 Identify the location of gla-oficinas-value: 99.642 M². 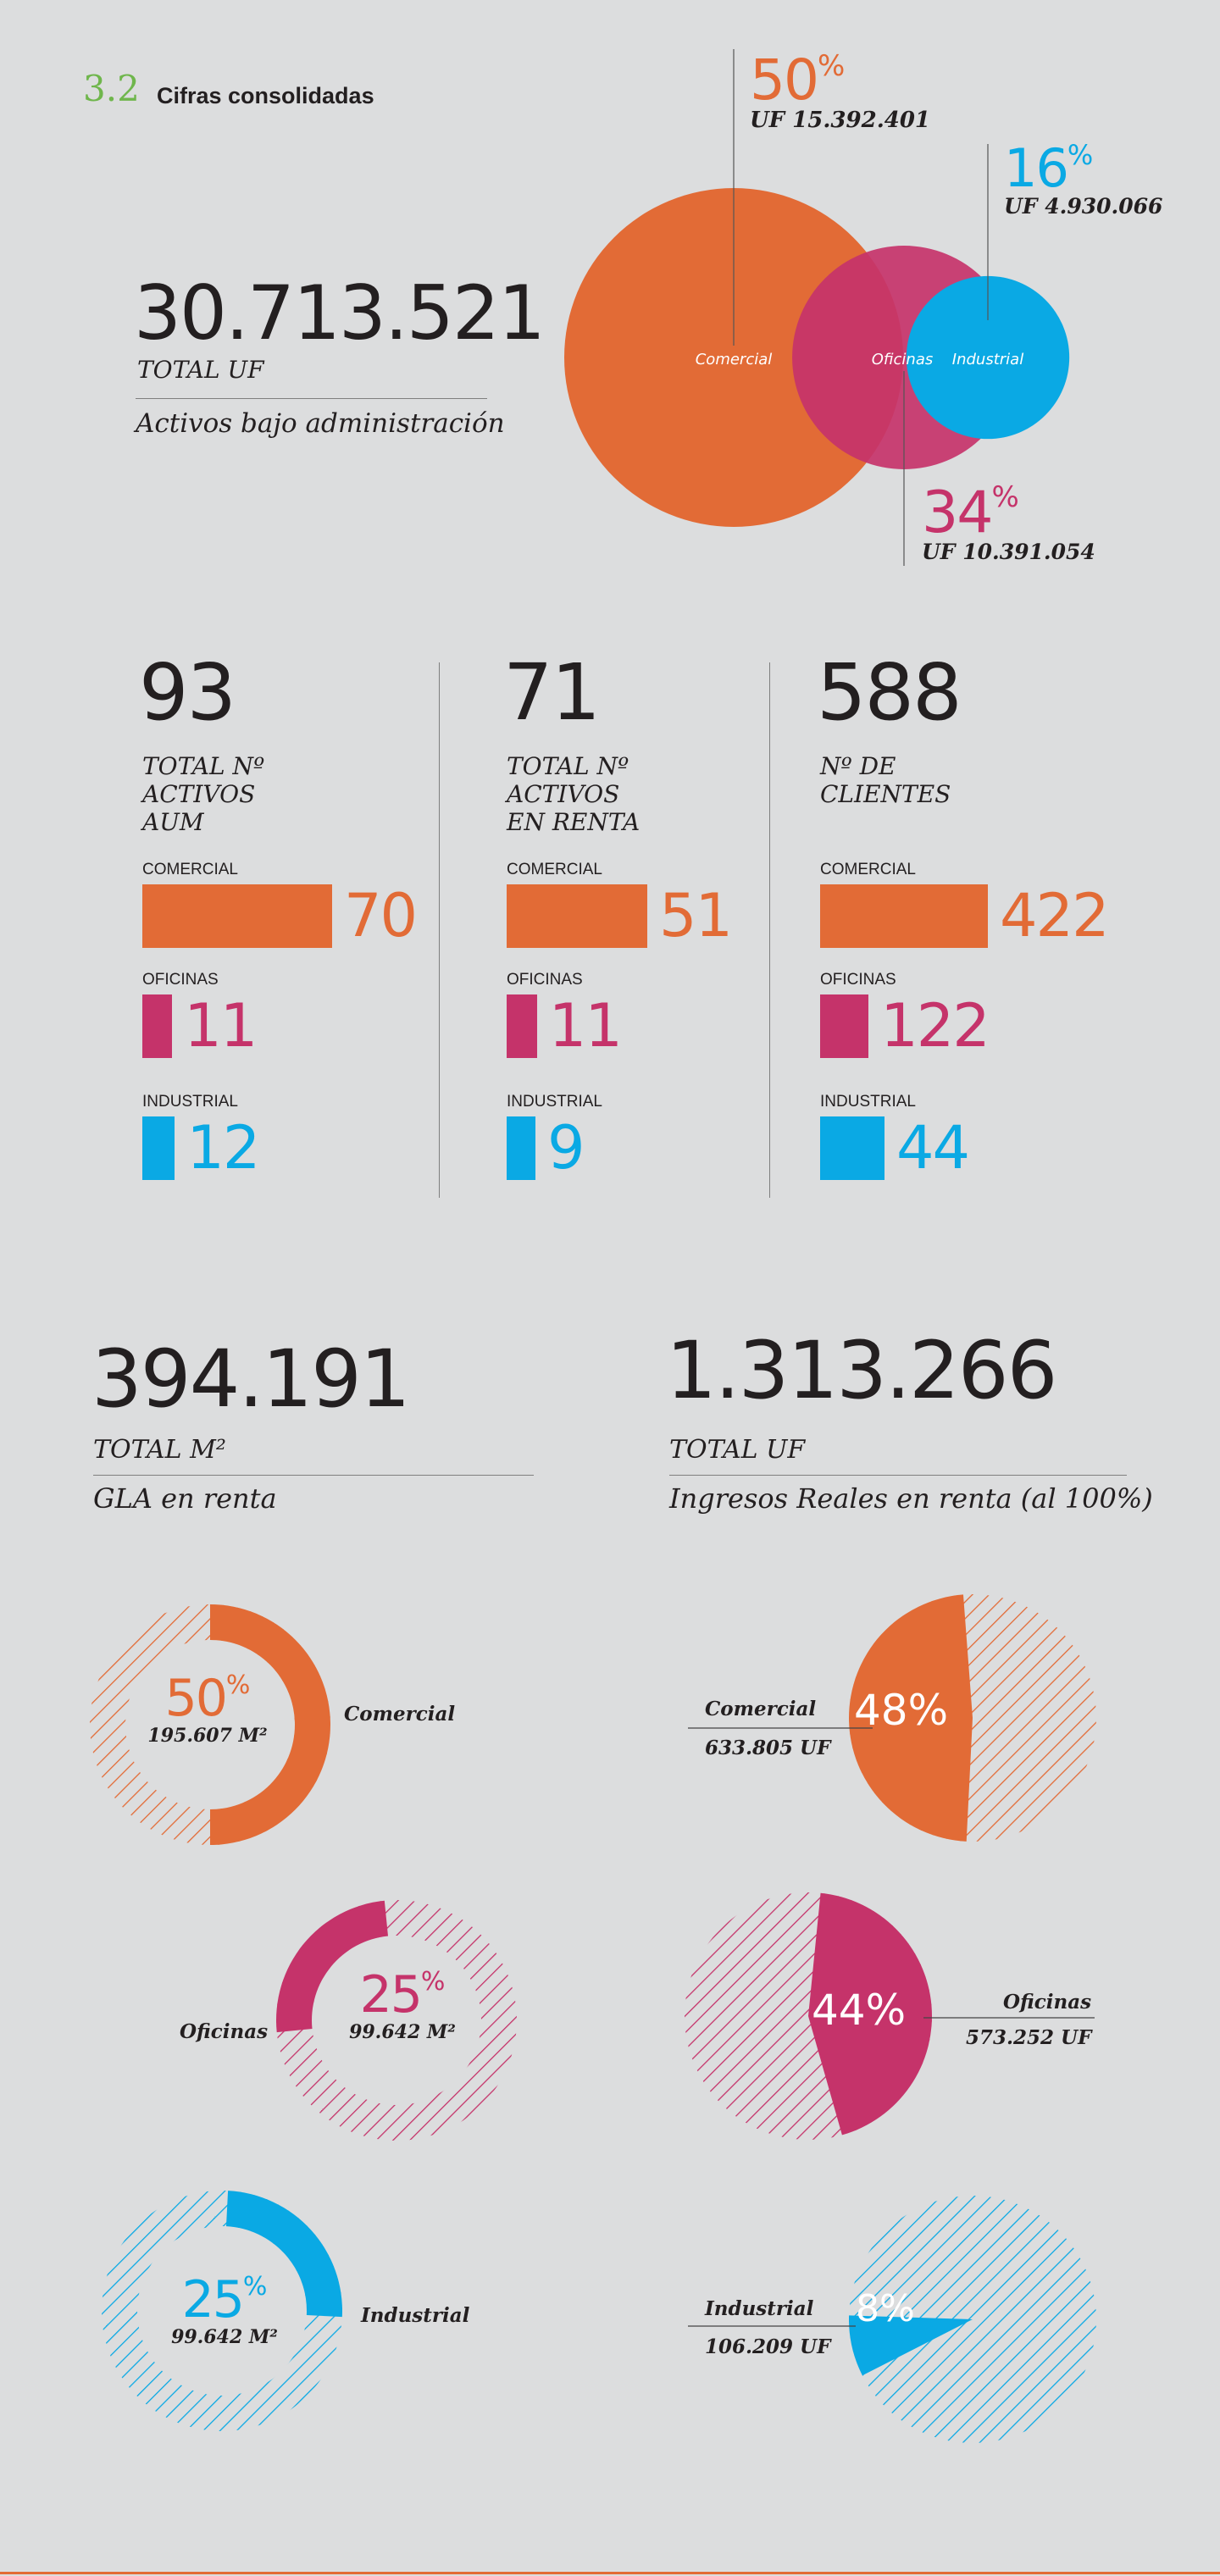
(402, 2032).